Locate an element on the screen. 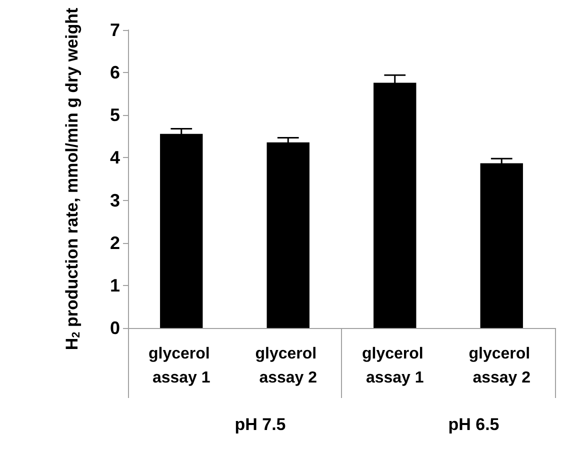 The height and width of the screenshot is (473, 564). y-tick-label: 0 is located at coordinates (115, 328).